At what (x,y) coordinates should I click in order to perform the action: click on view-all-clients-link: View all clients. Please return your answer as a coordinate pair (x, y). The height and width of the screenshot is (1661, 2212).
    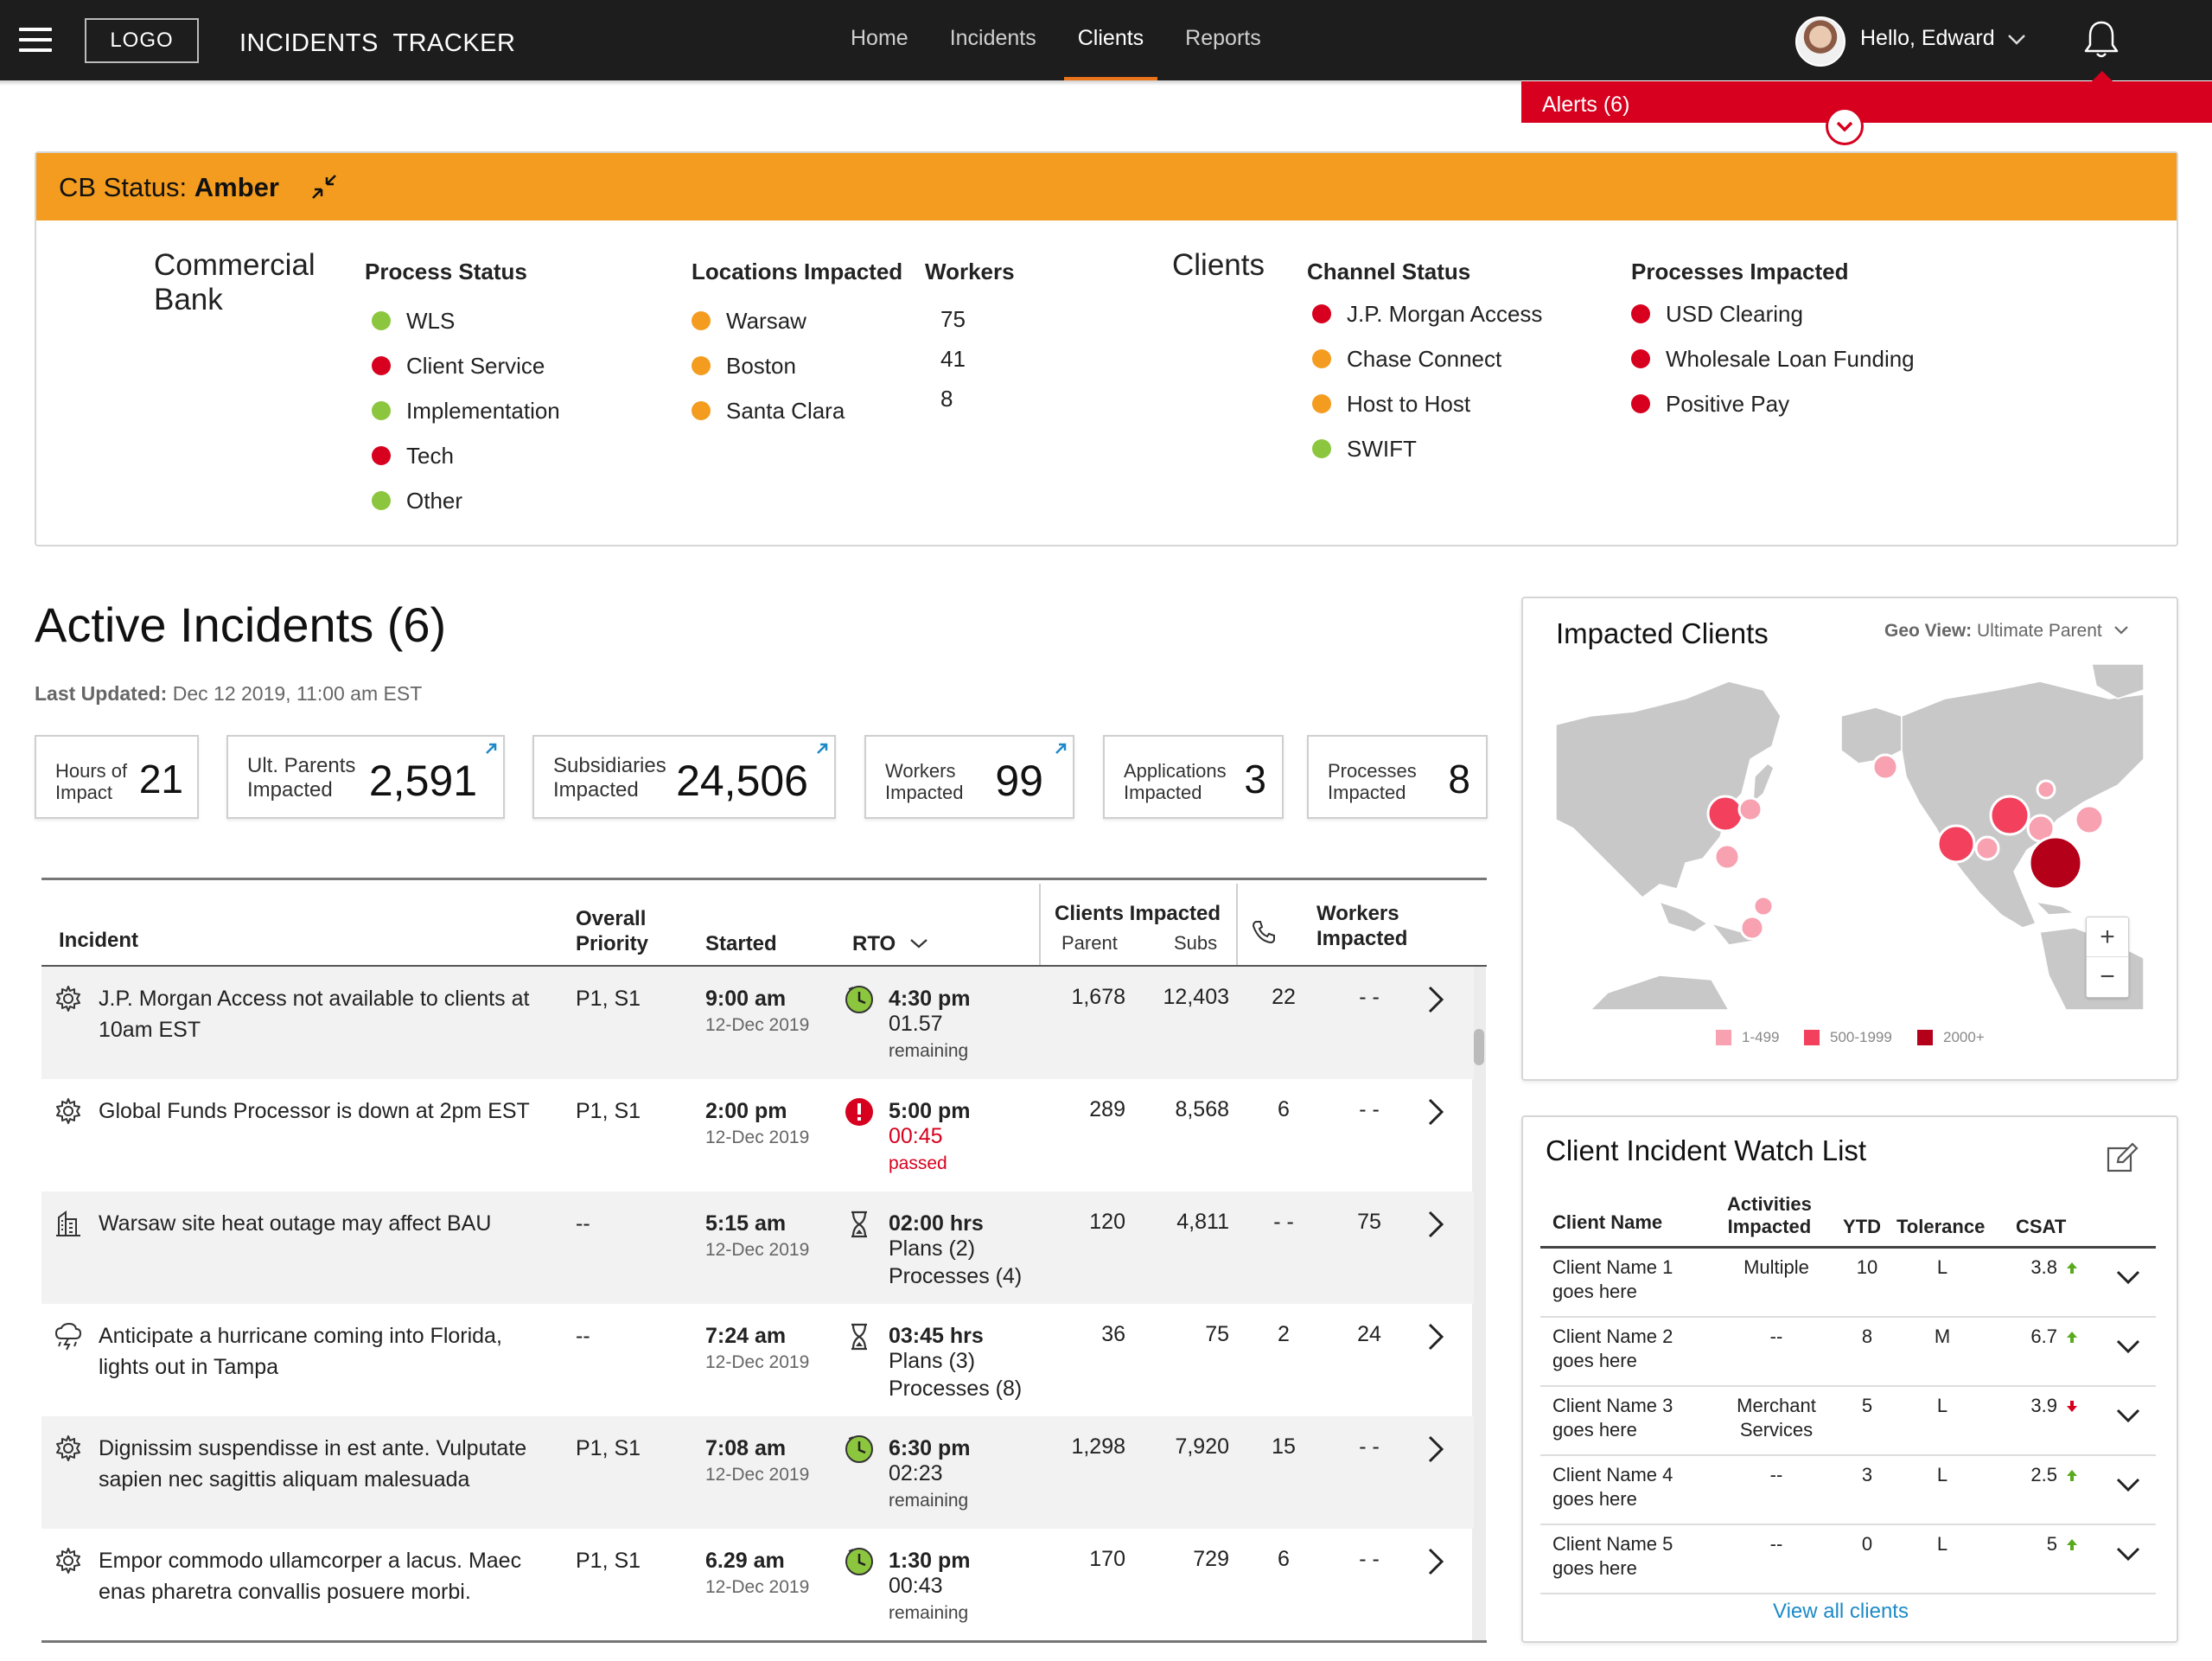
    Looking at the image, I should click on (1841, 1611).